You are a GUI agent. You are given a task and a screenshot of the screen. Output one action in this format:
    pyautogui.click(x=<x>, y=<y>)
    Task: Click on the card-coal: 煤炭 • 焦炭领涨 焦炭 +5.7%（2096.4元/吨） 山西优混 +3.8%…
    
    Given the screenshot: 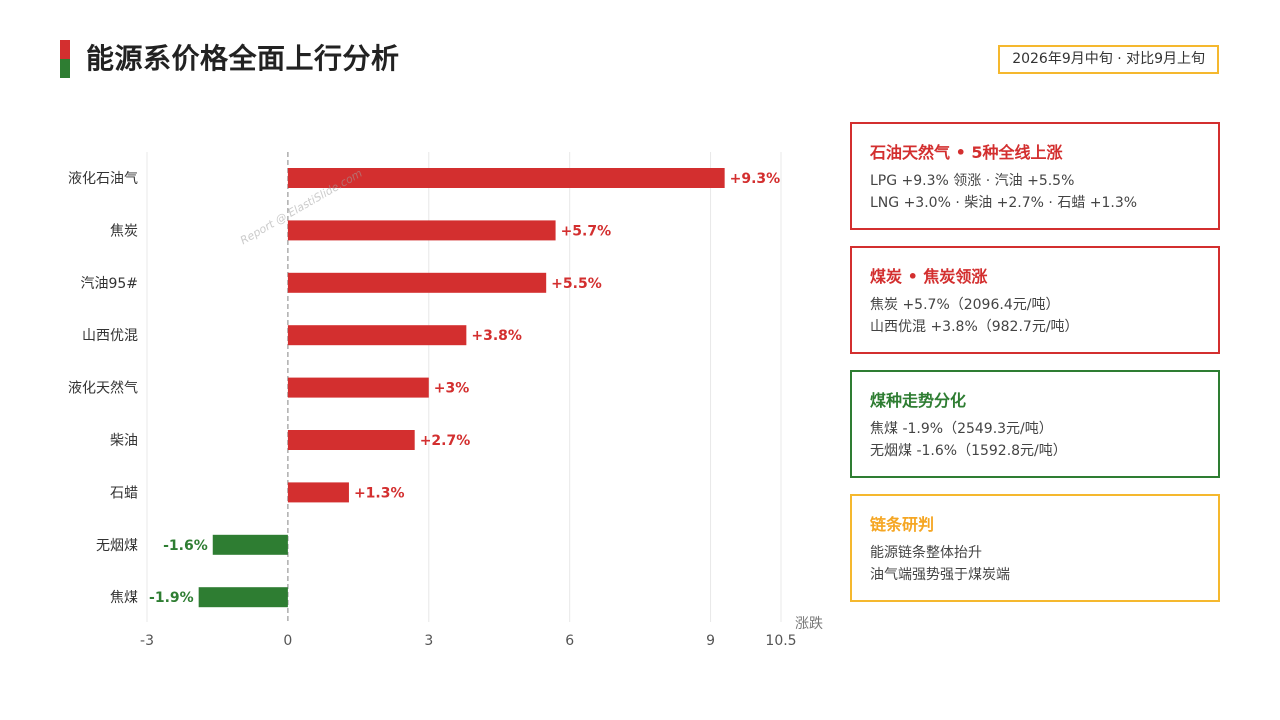 What is the action you would take?
    pyautogui.click(x=1035, y=300)
    